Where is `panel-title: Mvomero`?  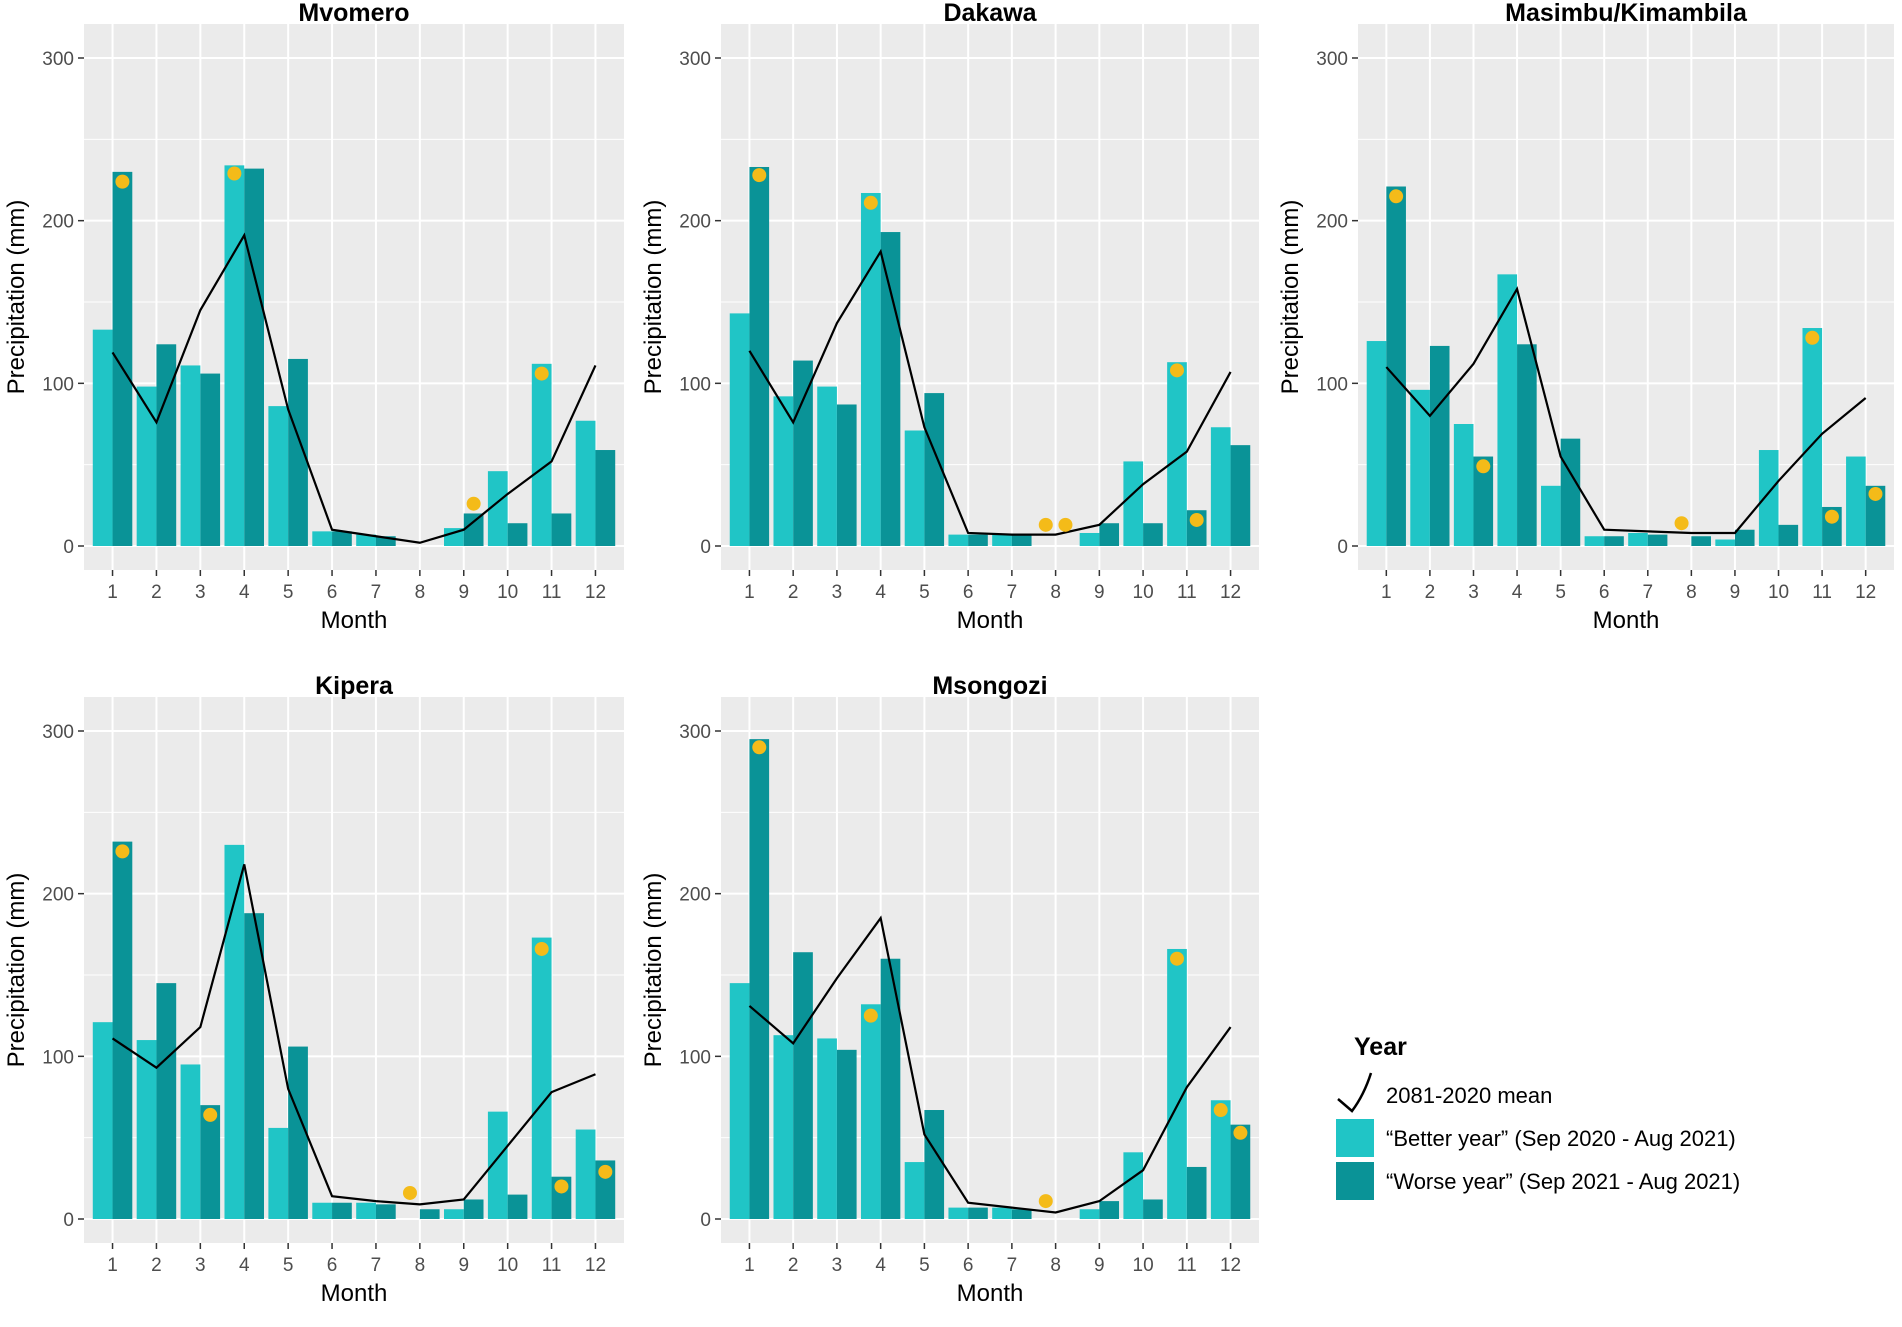 panel-title: Mvomero is located at coordinates (353, 13).